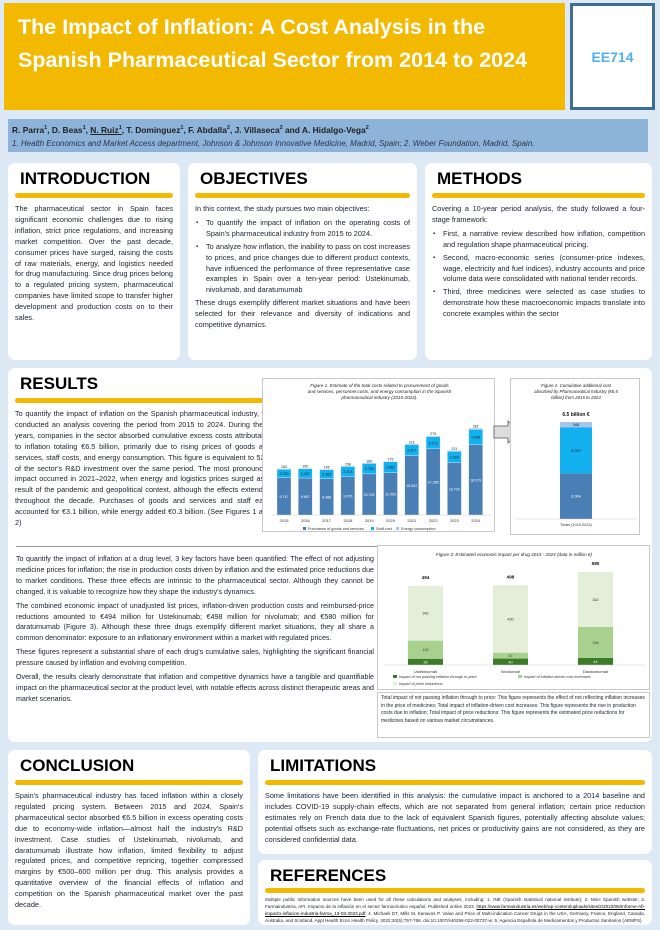 This screenshot has width=660, height=930. Describe the element at coordinates (511, 671) in the screenshot. I see `x-tick-label: Nivolumab` at that location.